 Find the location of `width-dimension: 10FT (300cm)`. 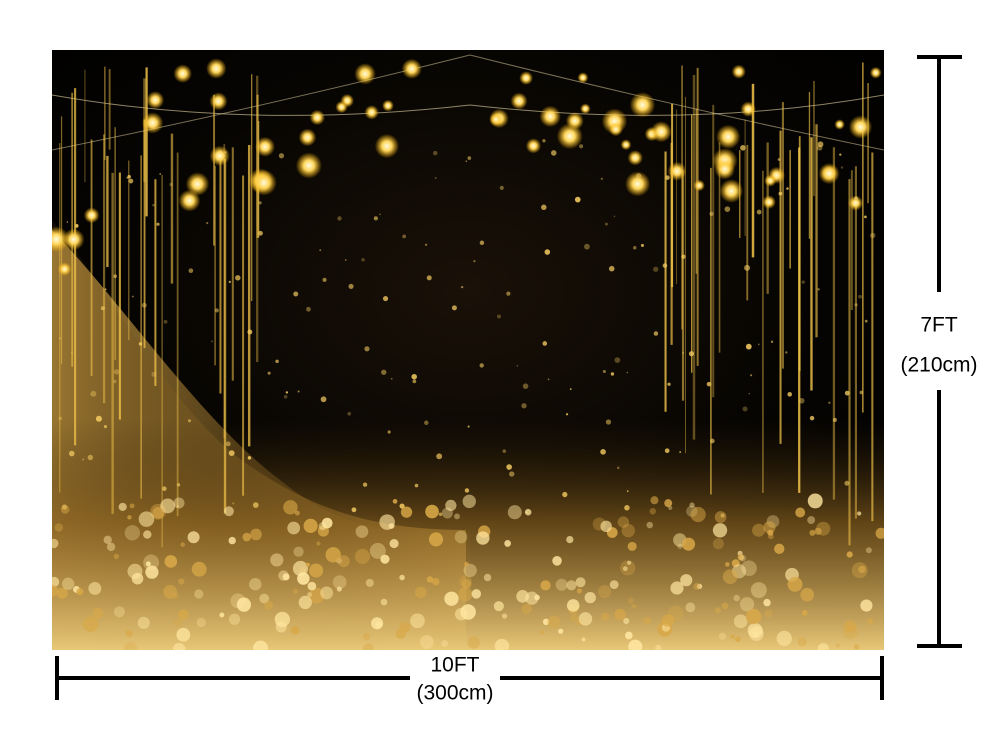

width-dimension: 10FT (300cm) is located at coordinates (469, 679).